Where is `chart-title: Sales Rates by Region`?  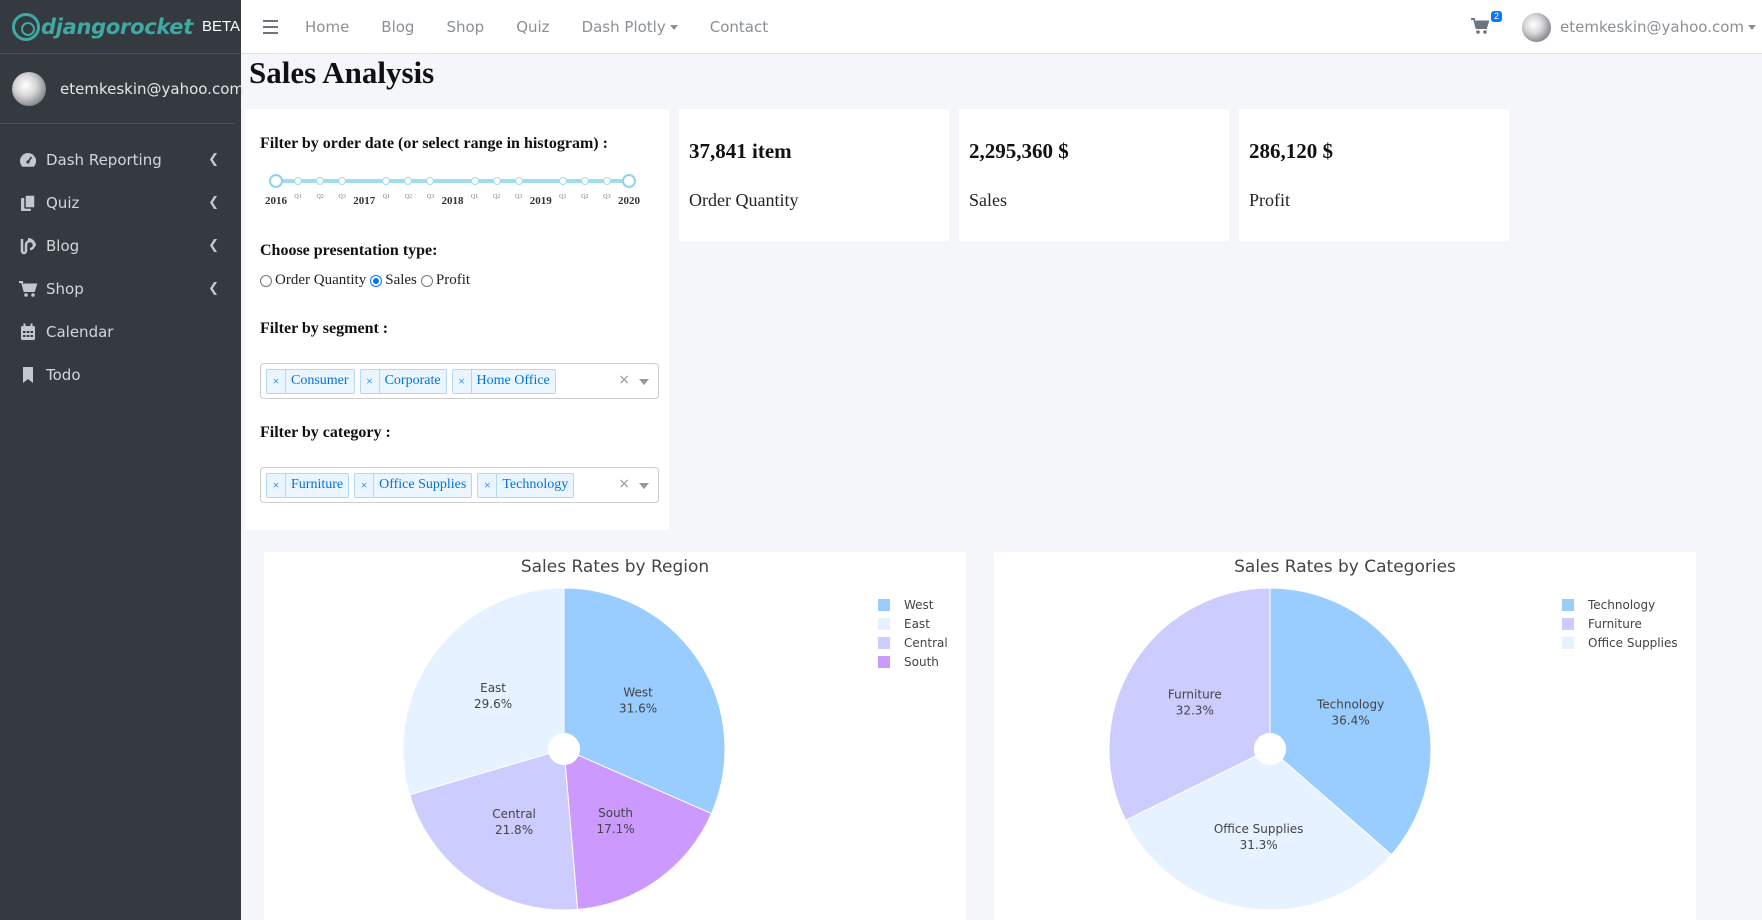
chart-title: Sales Rates by Region is located at coordinates (615, 567).